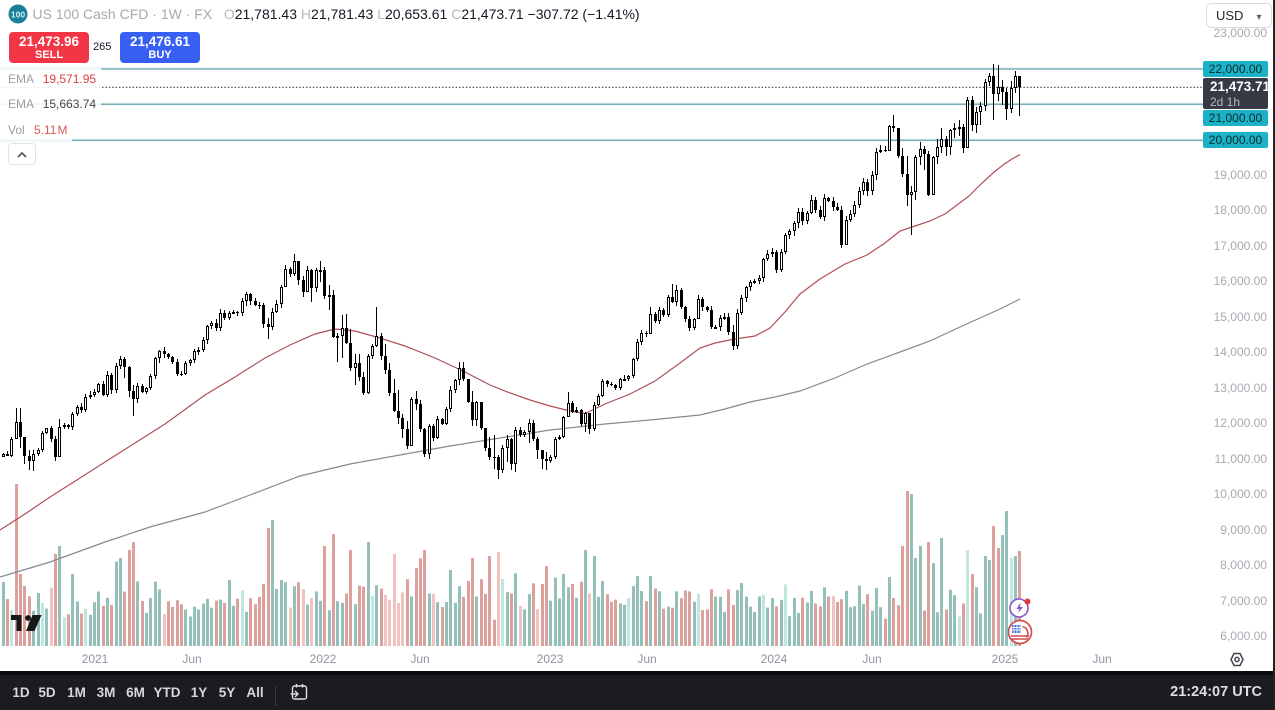 This screenshot has height=710, width=1275. What do you see at coordinates (18, 15) in the screenshot?
I see `svg-text: 100` at bounding box center [18, 15].